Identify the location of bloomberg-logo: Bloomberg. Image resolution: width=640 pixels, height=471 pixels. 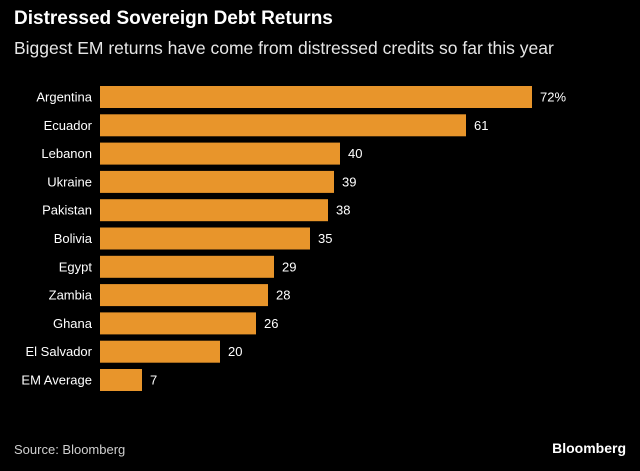
(589, 448).